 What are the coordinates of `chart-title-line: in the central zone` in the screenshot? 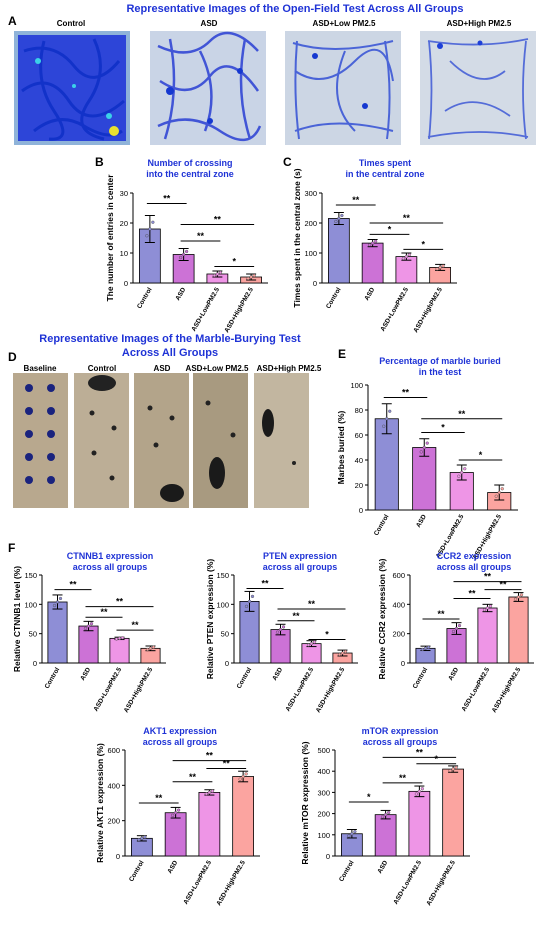 It's located at (384, 174).